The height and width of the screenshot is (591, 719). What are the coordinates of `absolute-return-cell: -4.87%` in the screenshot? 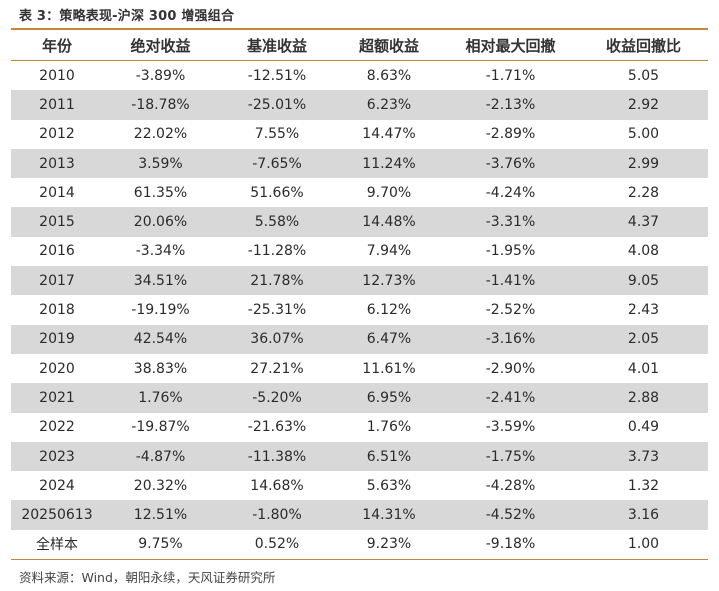 It's located at (160, 456).